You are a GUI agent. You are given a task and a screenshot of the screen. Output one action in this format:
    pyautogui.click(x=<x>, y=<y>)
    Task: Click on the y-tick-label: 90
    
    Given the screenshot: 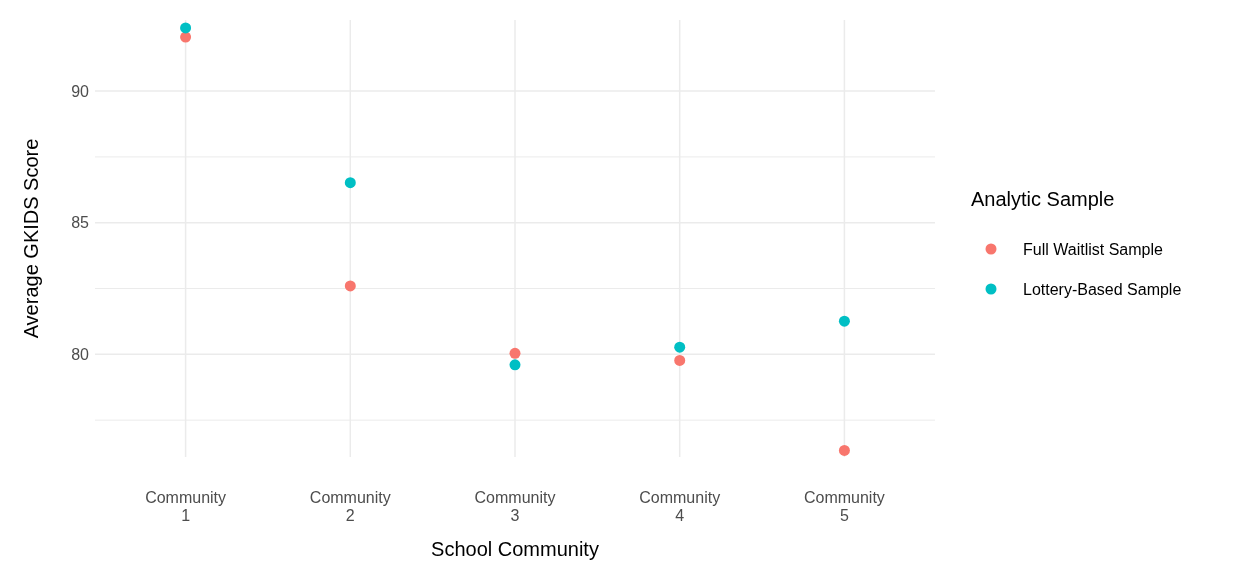 What is the action you would take?
    pyautogui.click(x=80, y=91)
    